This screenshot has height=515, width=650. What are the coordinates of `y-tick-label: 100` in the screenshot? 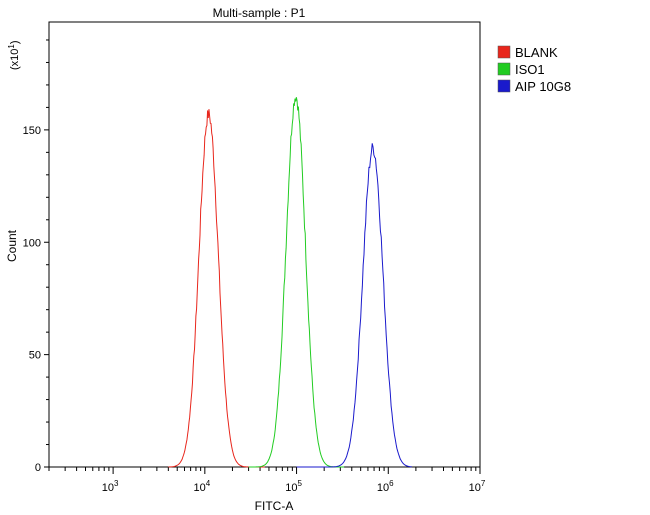 It's located at (32, 243).